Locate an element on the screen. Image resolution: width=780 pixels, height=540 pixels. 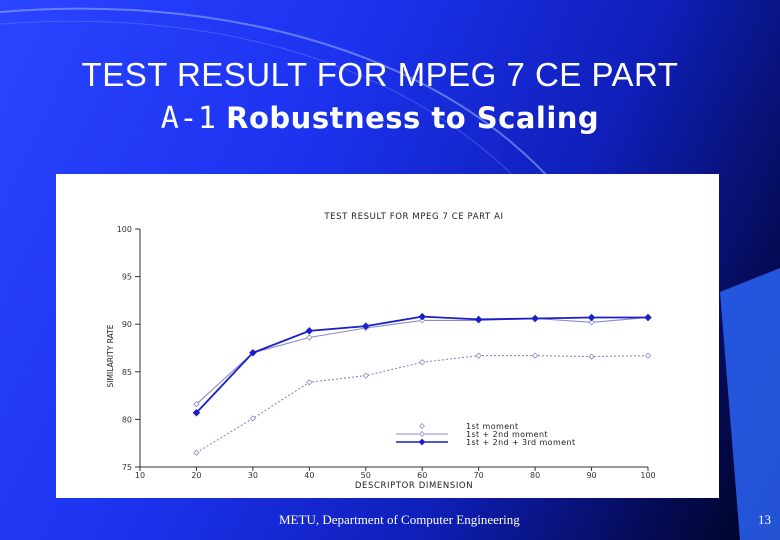
x-tick-label: 70 is located at coordinates (479, 475).